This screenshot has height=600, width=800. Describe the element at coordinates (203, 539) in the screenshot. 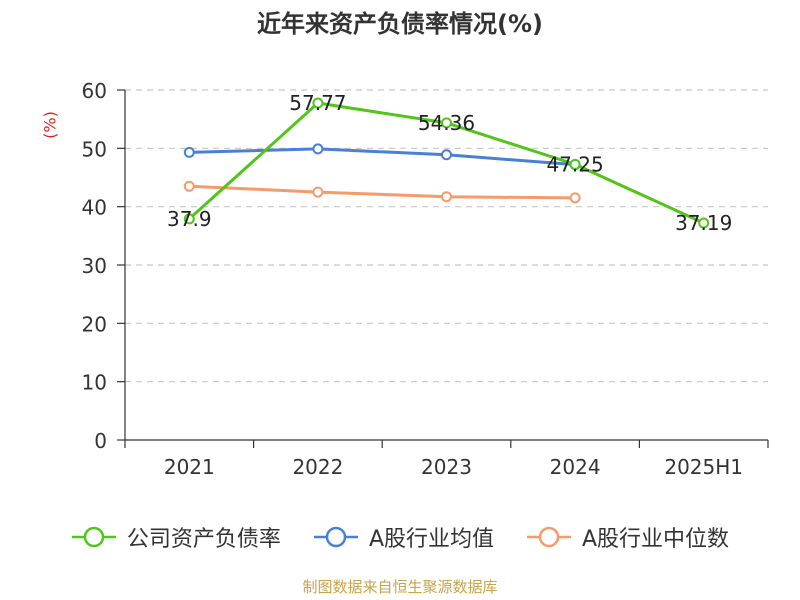

I see `legend-label: 公司资产负债率` at that location.